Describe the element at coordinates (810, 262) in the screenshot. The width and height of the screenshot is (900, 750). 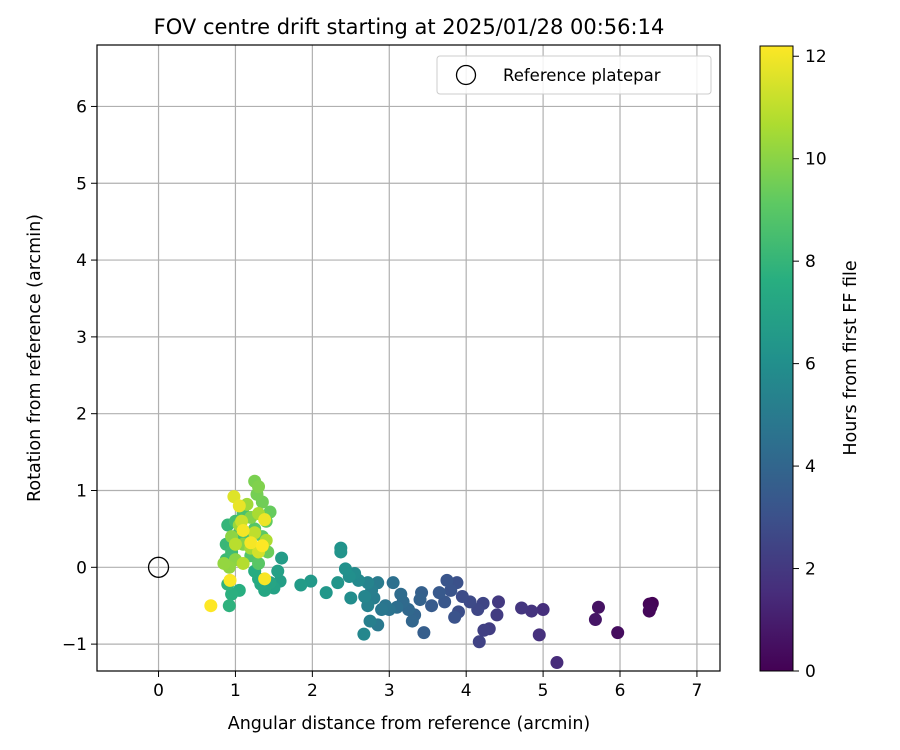
I see `colorbar-tick-label-4: 8` at that location.